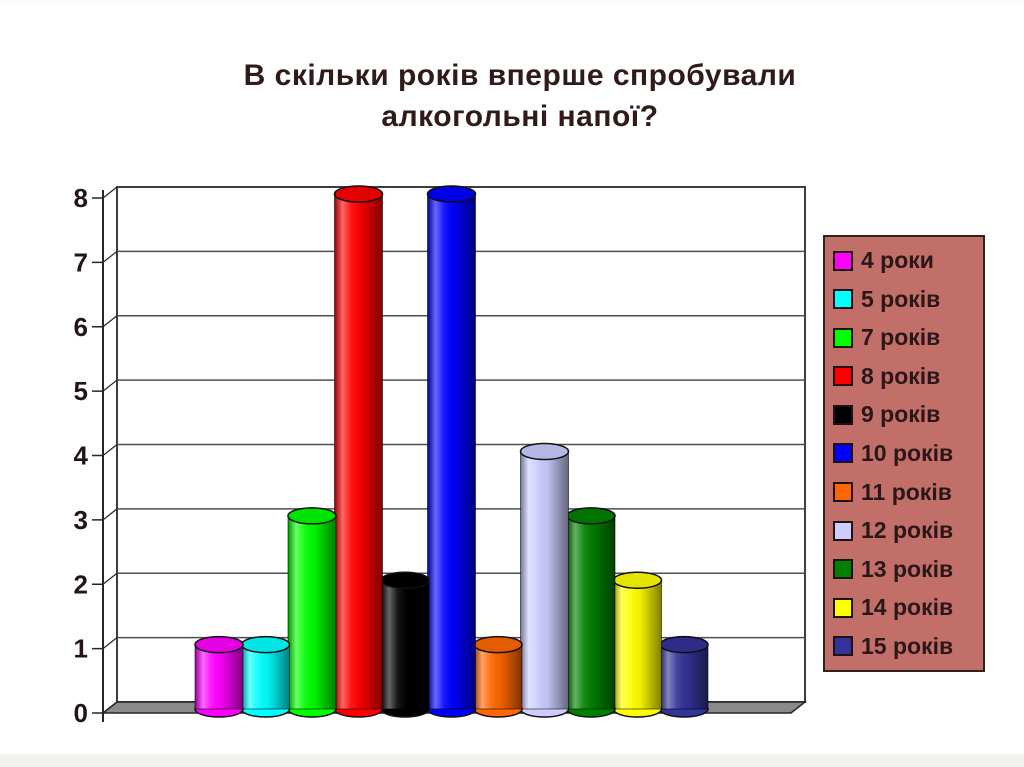 This screenshot has height=767, width=1024. Describe the element at coordinates (512, 760) in the screenshot. I see `slide-footer-strip` at that location.